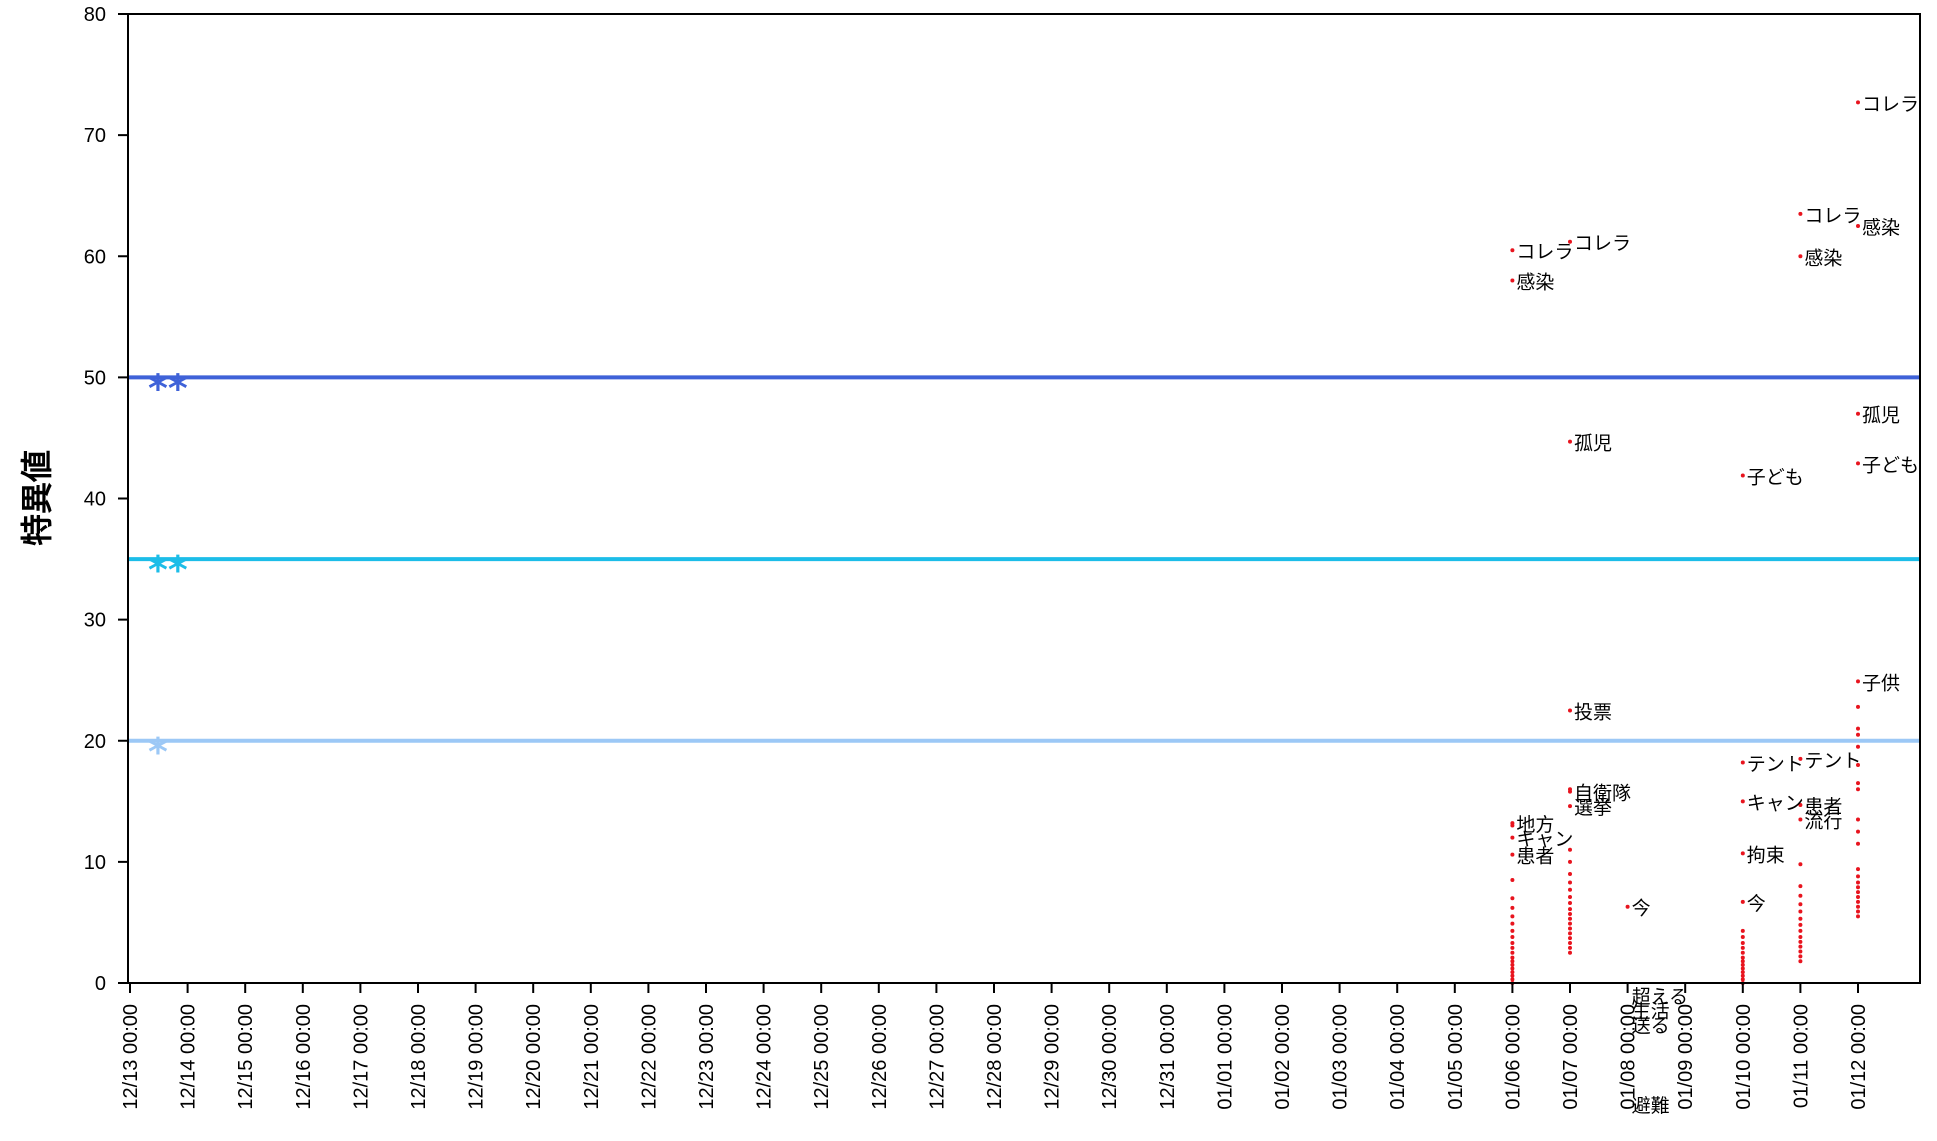 The width and height of the screenshot is (1937, 1141). Describe the element at coordinates (1890, 465) in the screenshot. I see `point-label: 子ども` at that location.